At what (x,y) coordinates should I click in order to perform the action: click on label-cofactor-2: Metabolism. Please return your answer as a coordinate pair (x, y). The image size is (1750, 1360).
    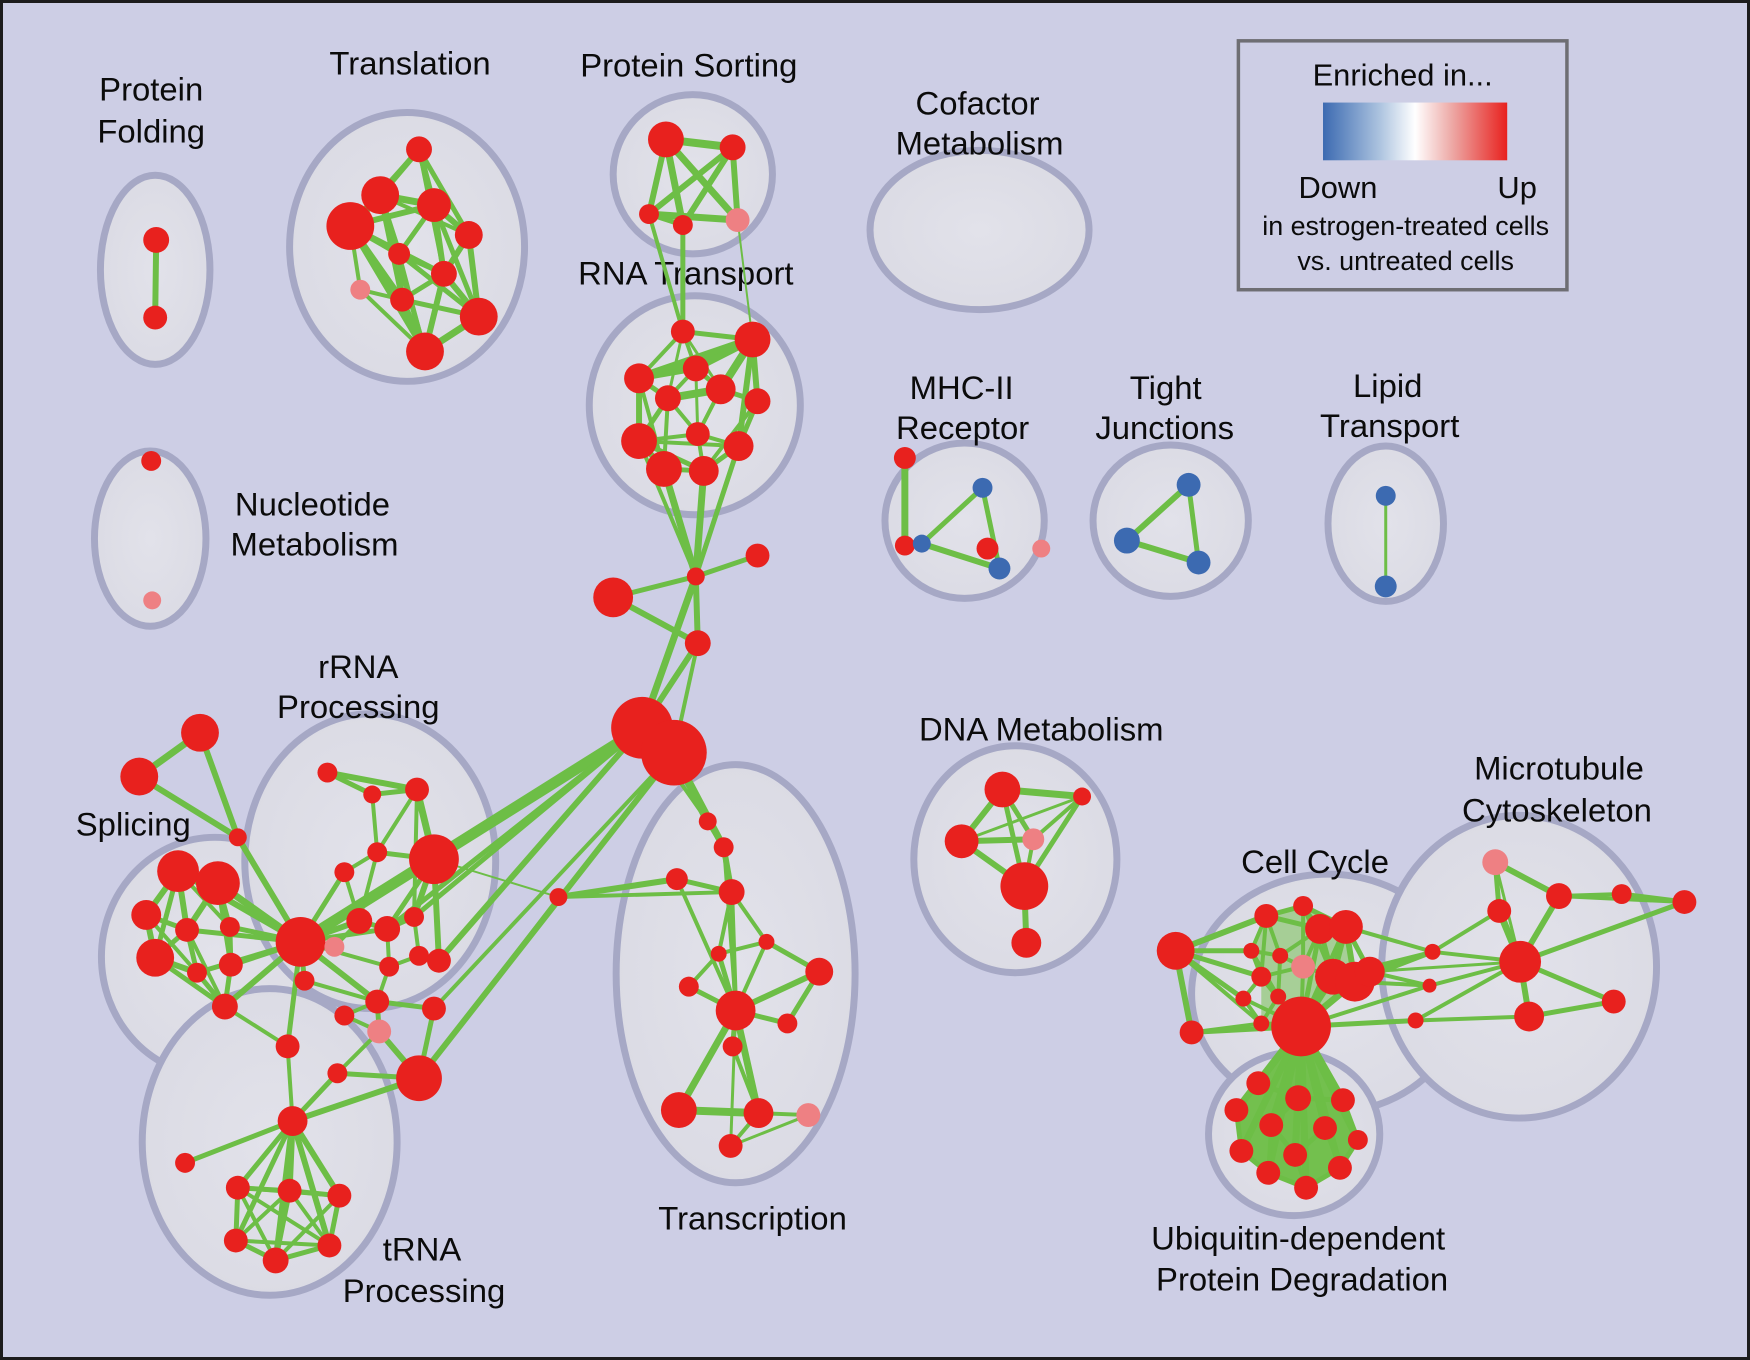
    Looking at the image, I should click on (980, 142).